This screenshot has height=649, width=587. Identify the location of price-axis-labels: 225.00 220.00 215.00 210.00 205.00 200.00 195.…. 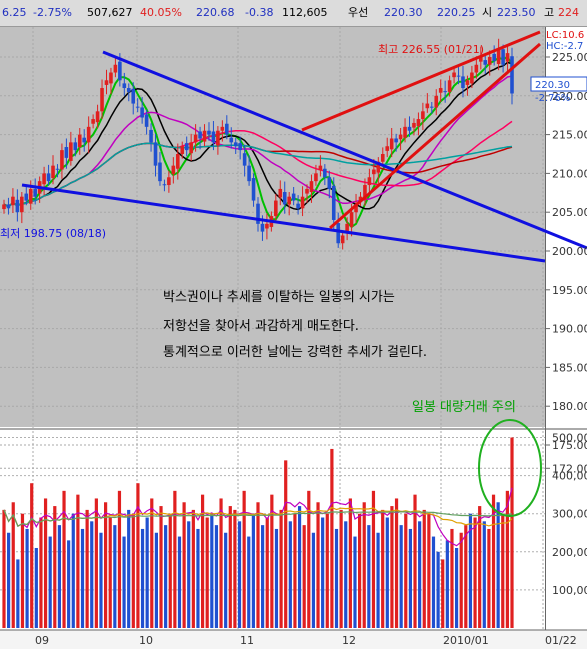
(566, 263).